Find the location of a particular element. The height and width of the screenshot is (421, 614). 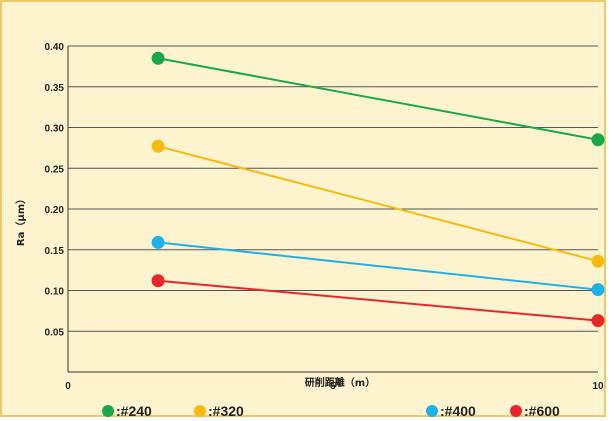

legend-label: :#600 is located at coordinates (542, 411).